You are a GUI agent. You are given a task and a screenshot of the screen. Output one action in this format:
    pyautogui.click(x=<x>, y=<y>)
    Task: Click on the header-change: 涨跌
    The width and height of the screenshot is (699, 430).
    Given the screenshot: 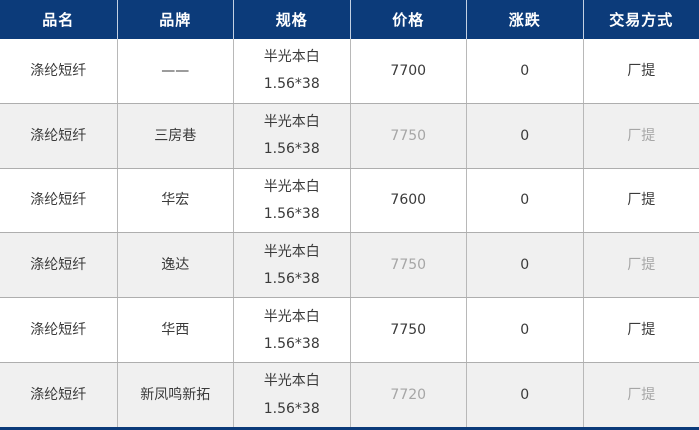 What is the action you would take?
    pyautogui.click(x=524, y=19)
    